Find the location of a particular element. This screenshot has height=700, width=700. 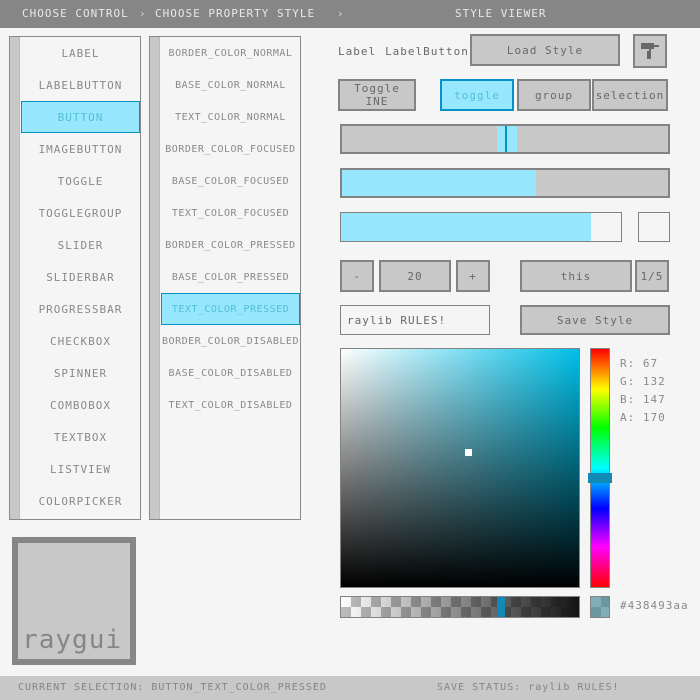

control-item-listview: LISTVIEW is located at coordinates (80, 469).